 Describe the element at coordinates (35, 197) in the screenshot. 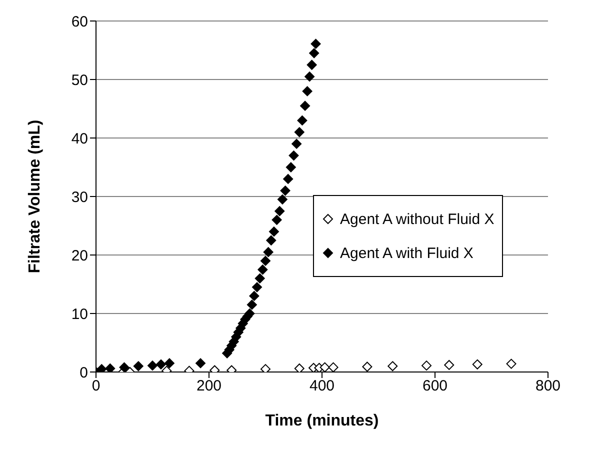

I see `y-axis-title: Filtrate Volume (mL)` at that location.